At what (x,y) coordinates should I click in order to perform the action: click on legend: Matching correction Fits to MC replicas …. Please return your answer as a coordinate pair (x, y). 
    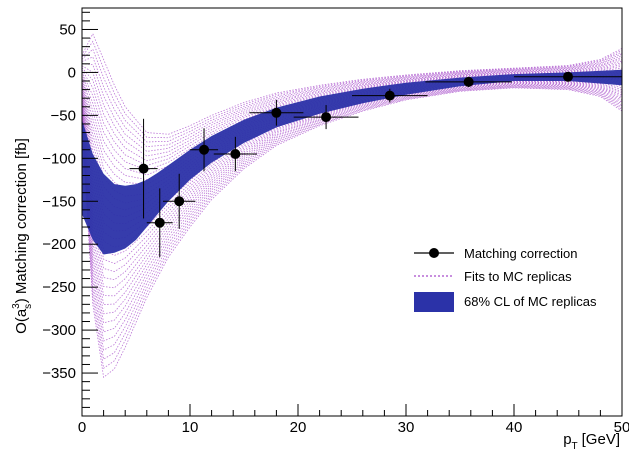
    Looking at the image, I should click on (505, 279).